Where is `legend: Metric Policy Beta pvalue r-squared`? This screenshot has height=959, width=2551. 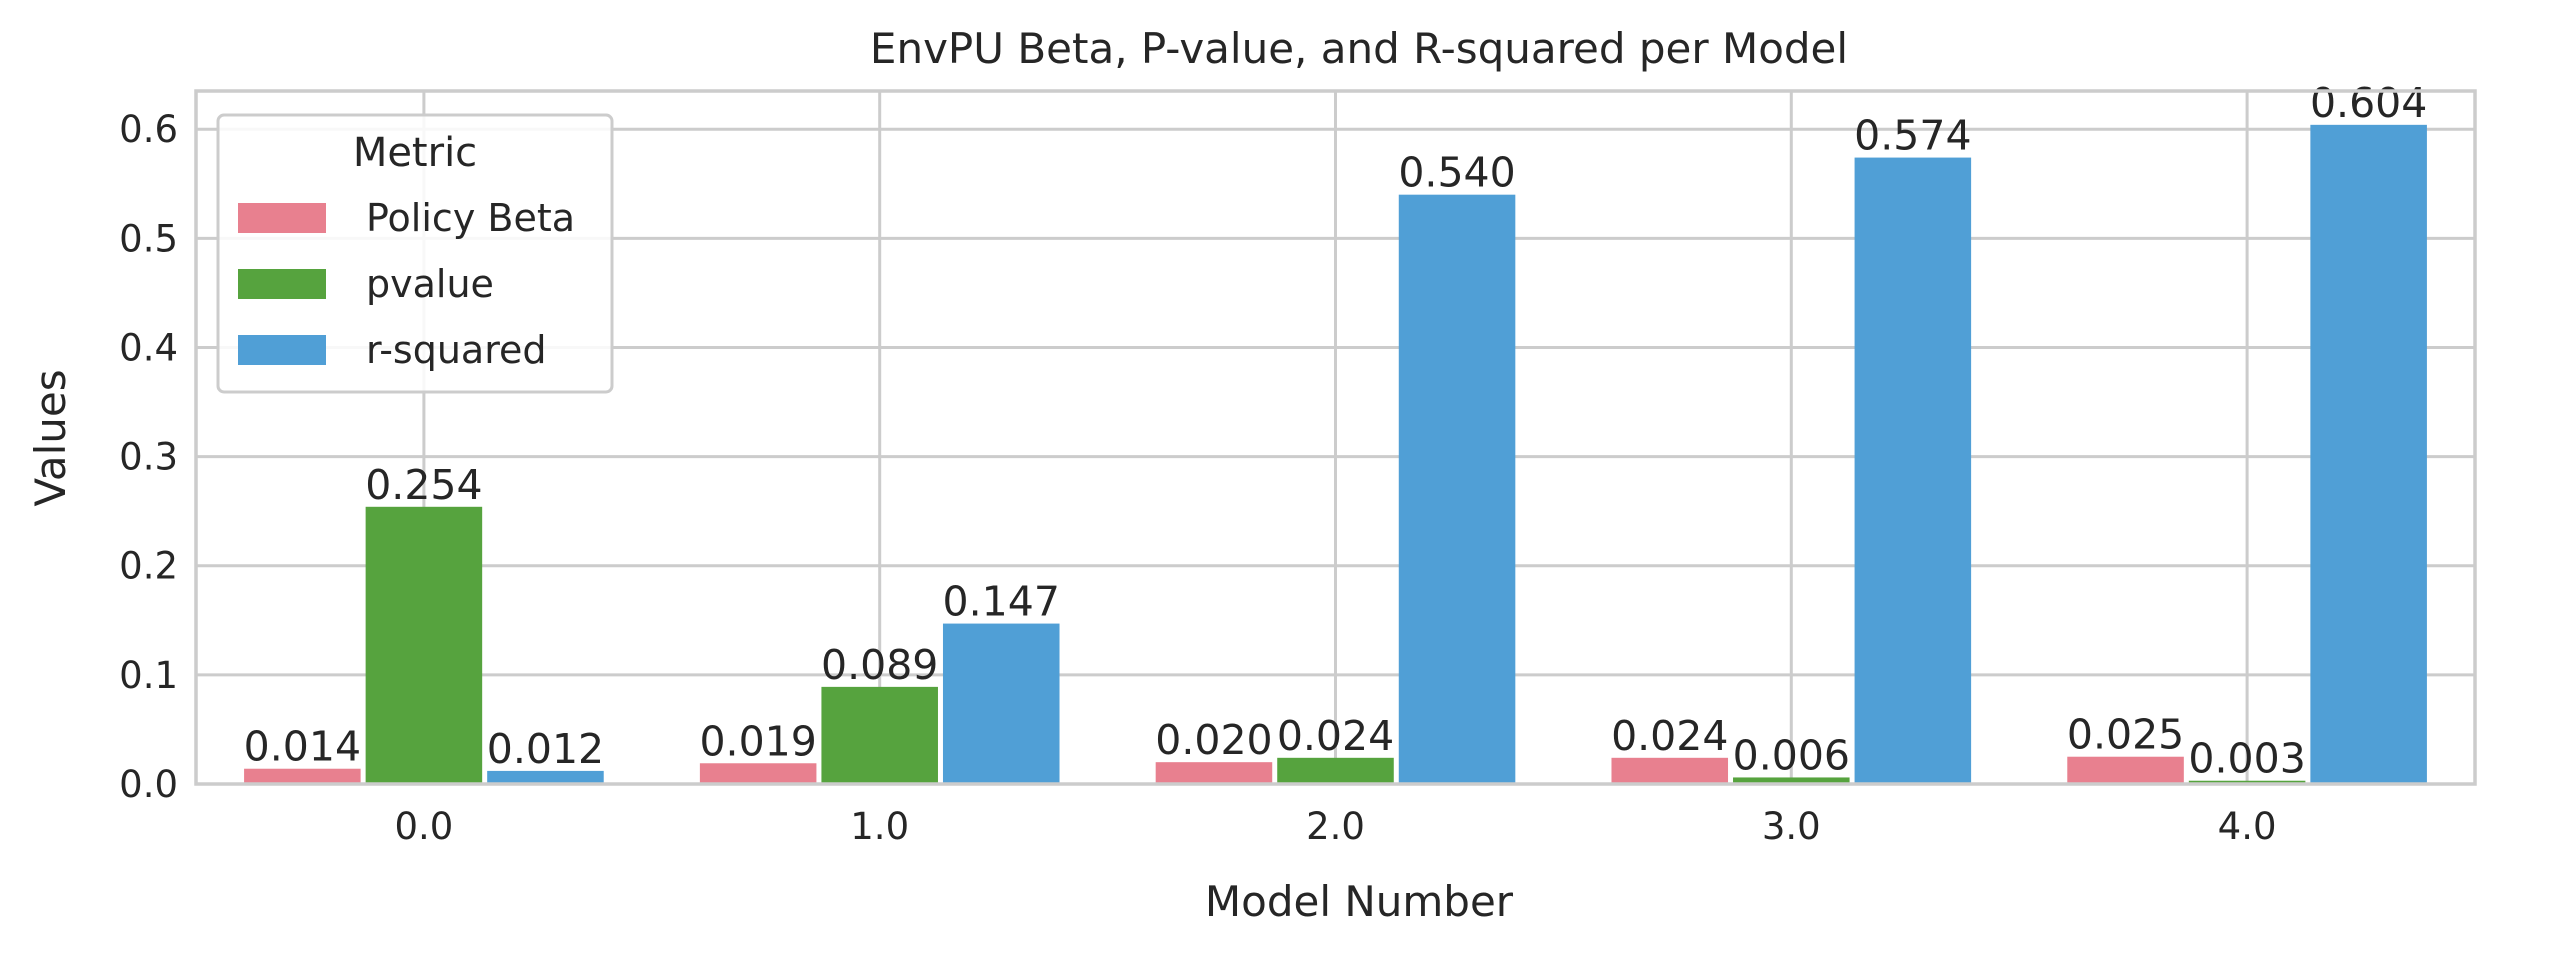 legend: Metric Policy Beta pvalue r-squared is located at coordinates (415, 253).